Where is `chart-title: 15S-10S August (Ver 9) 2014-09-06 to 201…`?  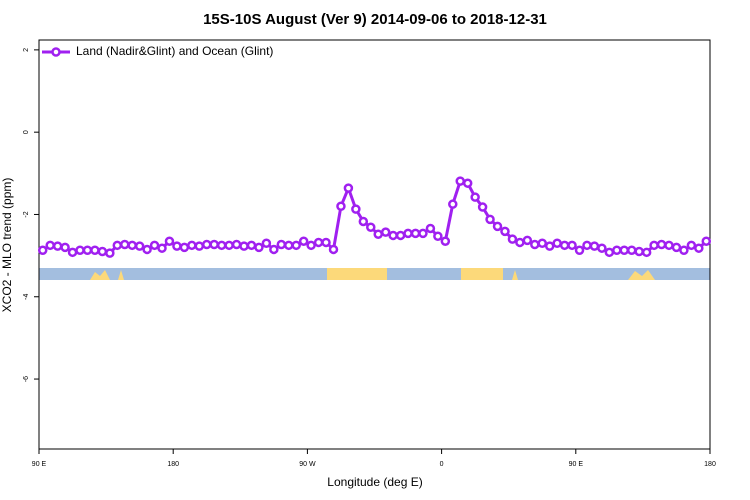 chart-title: 15S-10S August (Ver 9) 2014-09-06 to 201… is located at coordinates (375, 19).